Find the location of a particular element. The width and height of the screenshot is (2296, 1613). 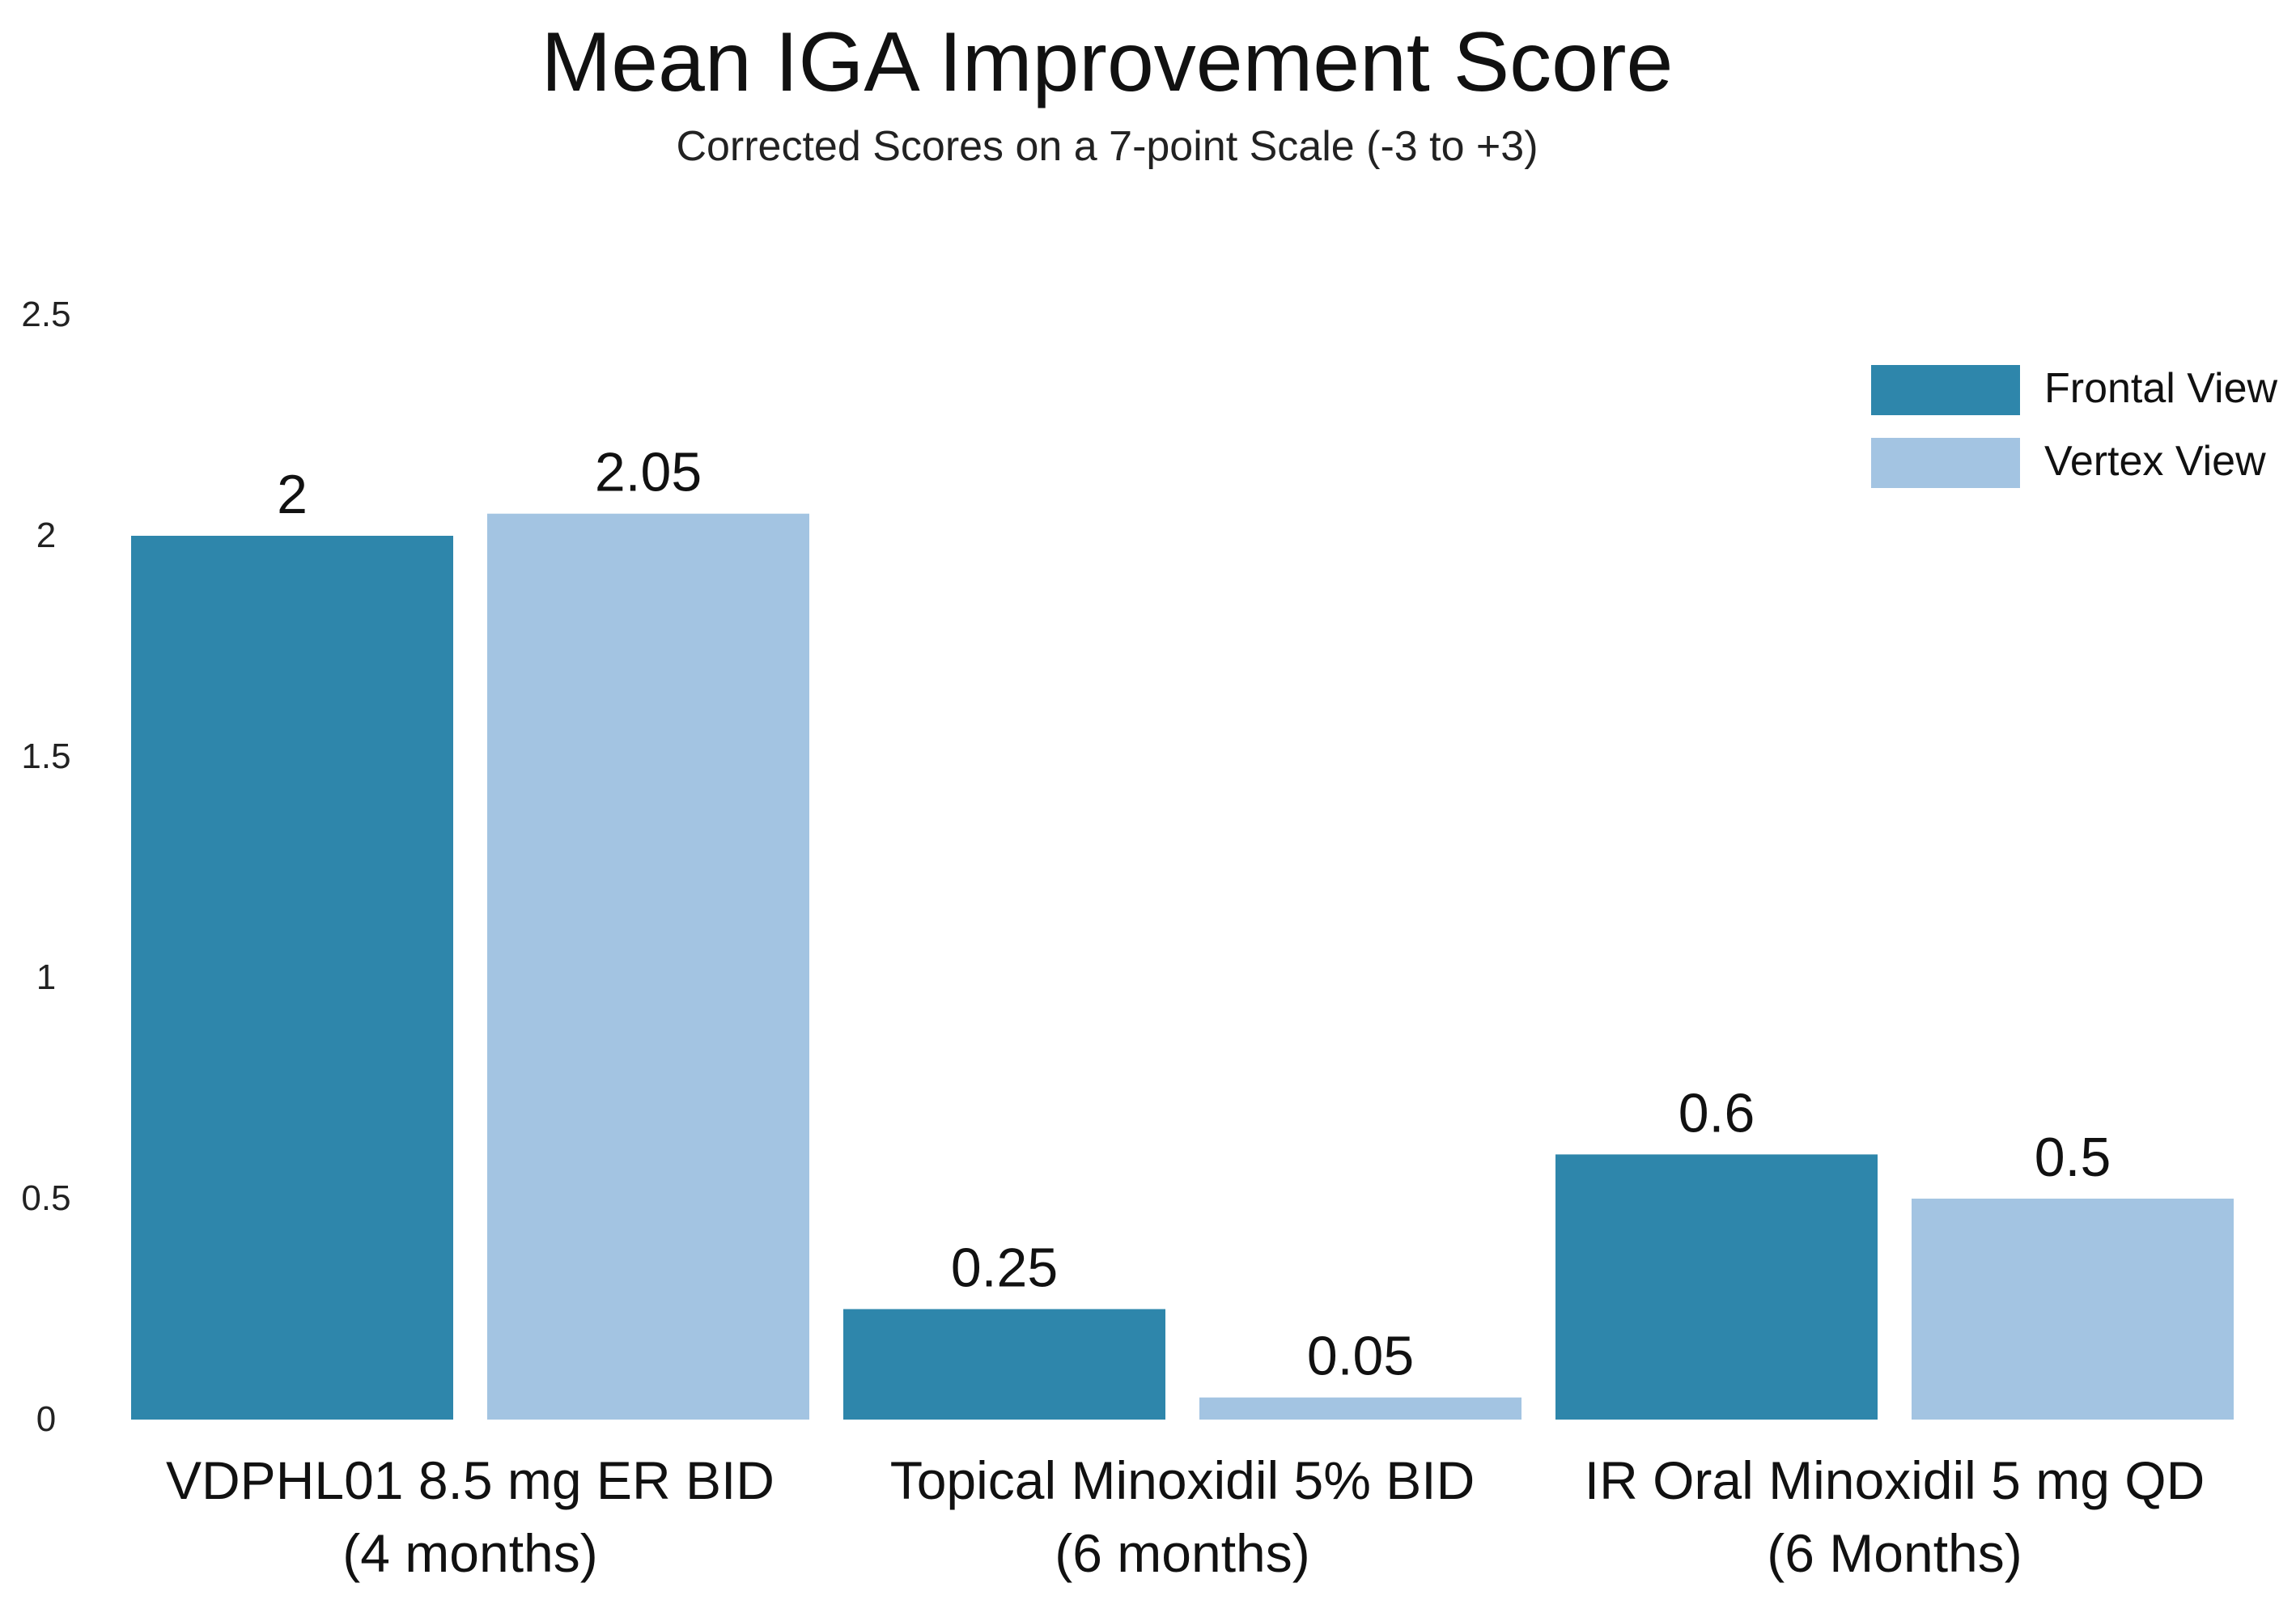

legend-swatch-vertex is located at coordinates (1945, 463).